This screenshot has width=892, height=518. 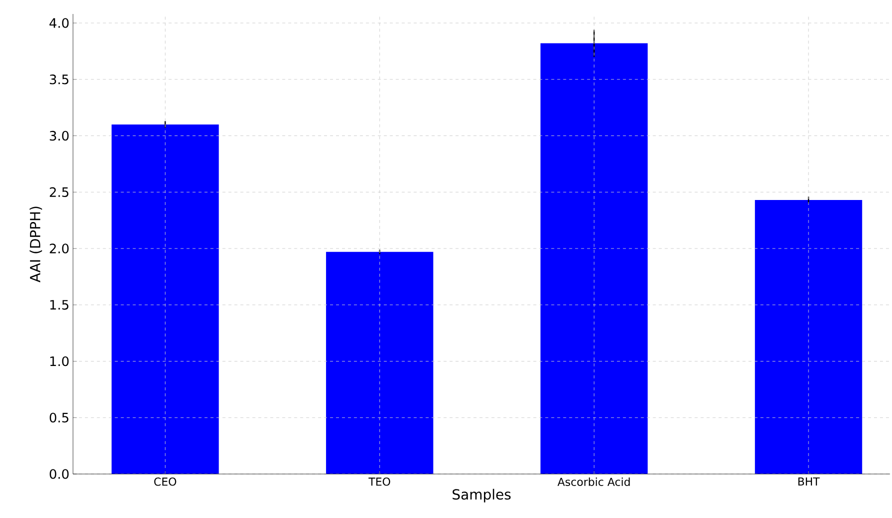 What do you see at coordinates (36, 244) in the screenshot?
I see `y-axis-title: AAI (DPPH)` at bounding box center [36, 244].